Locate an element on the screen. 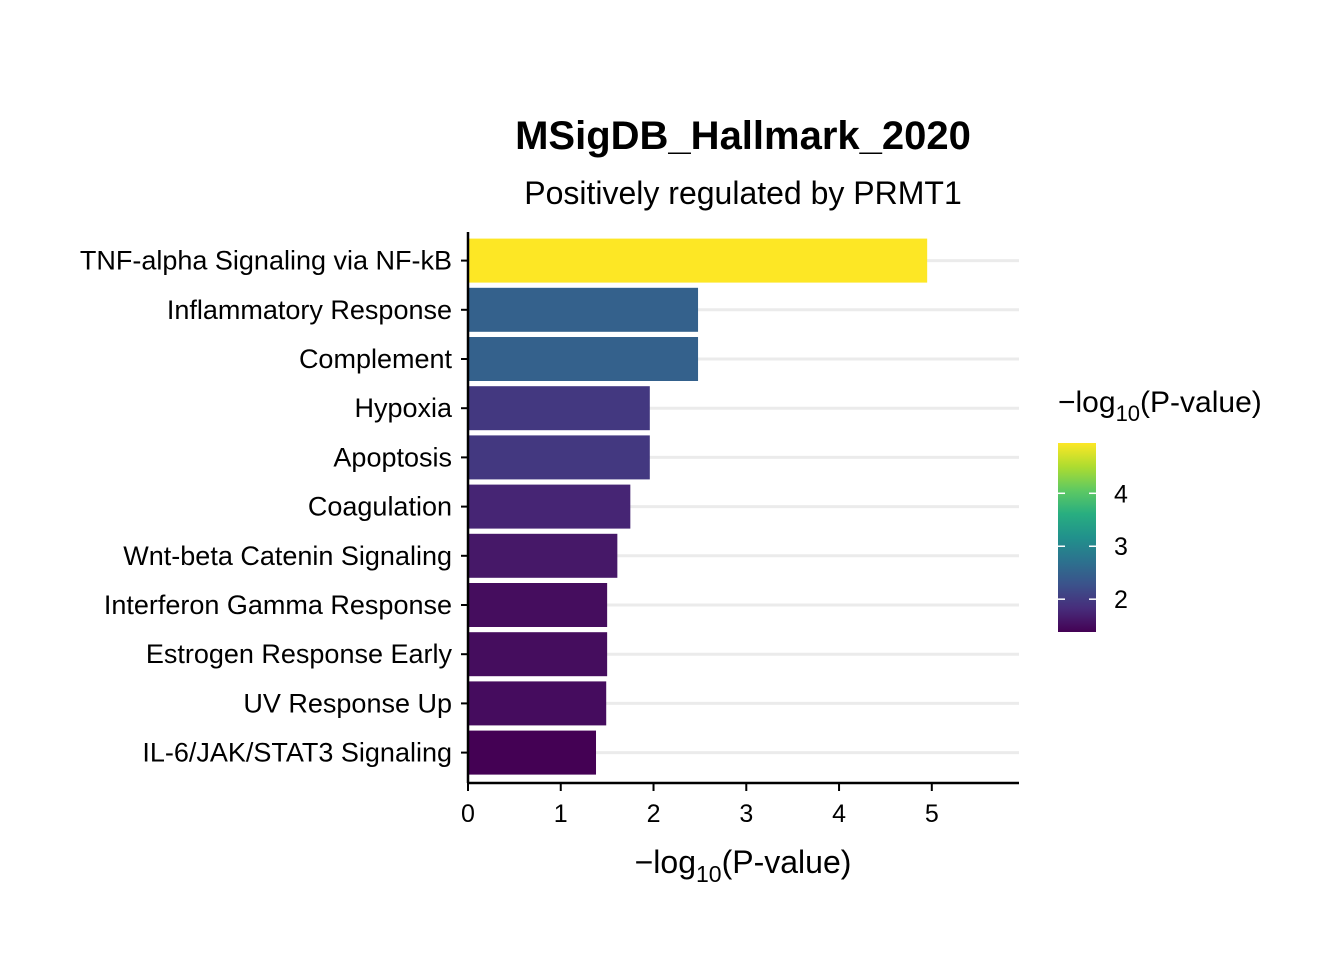  y-tick-label: TNF-alpha Signaling via NF-kB is located at coordinates (266, 261).